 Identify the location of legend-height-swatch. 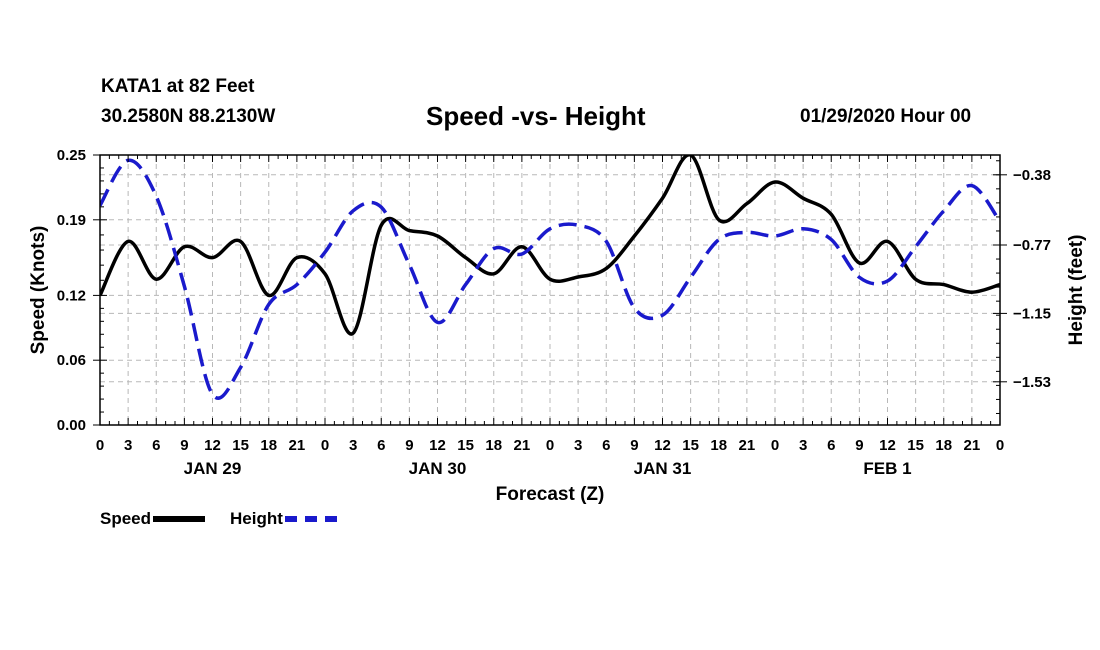
(310, 519).